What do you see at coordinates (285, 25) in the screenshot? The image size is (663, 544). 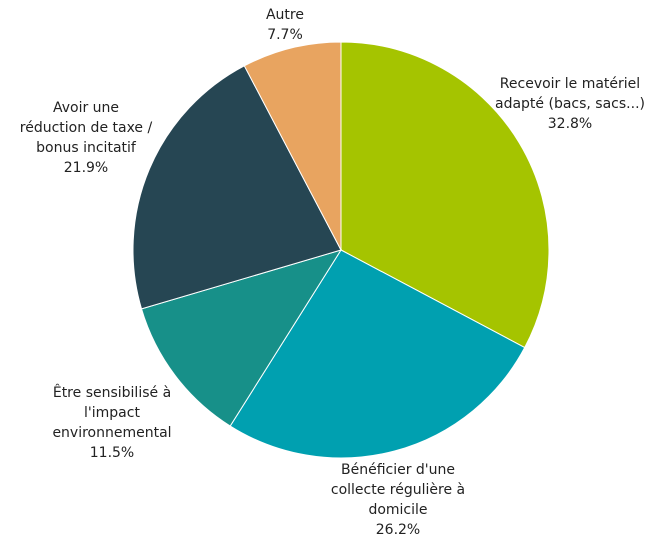 I see `slice-label-4: Autre 7.7%` at bounding box center [285, 25].